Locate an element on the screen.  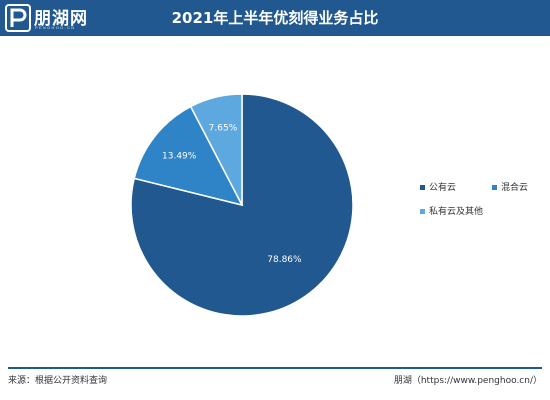
header-bar: 朋湖网 PENGHOO.CN 2021年上半年优刻得业务占比 is located at coordinates (275, 18).